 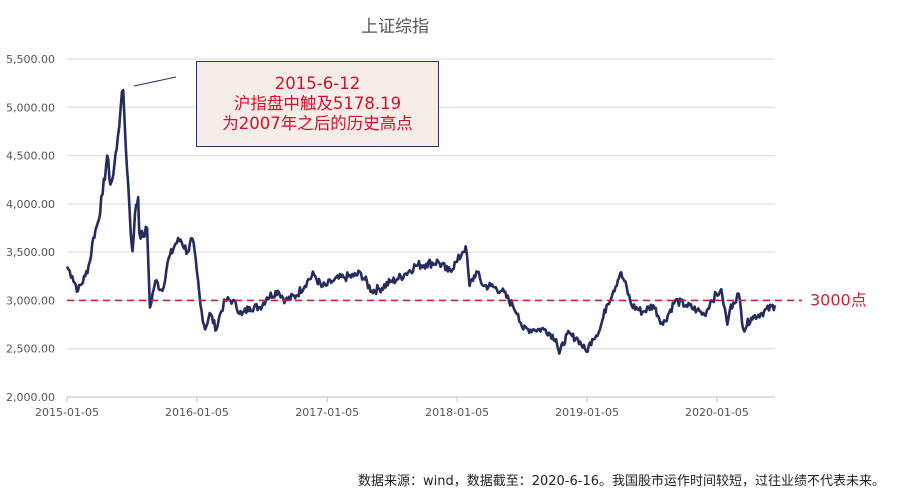 What do you see at coordinates (30, 156) in the screenshot?
I see `y-tick-label: 4,500.00` at bounding box center [30, 156].